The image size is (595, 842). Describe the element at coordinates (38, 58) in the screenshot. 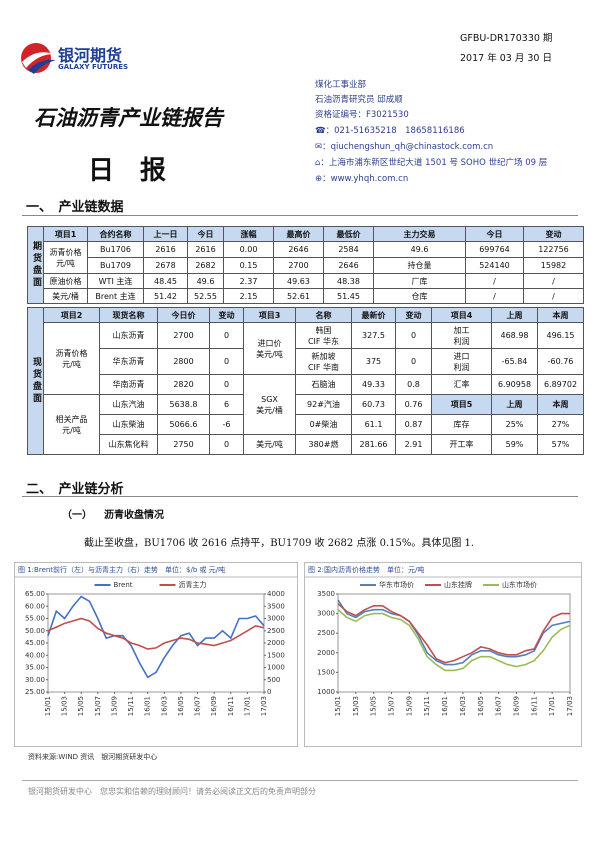

I see `logo-mark` at that location.